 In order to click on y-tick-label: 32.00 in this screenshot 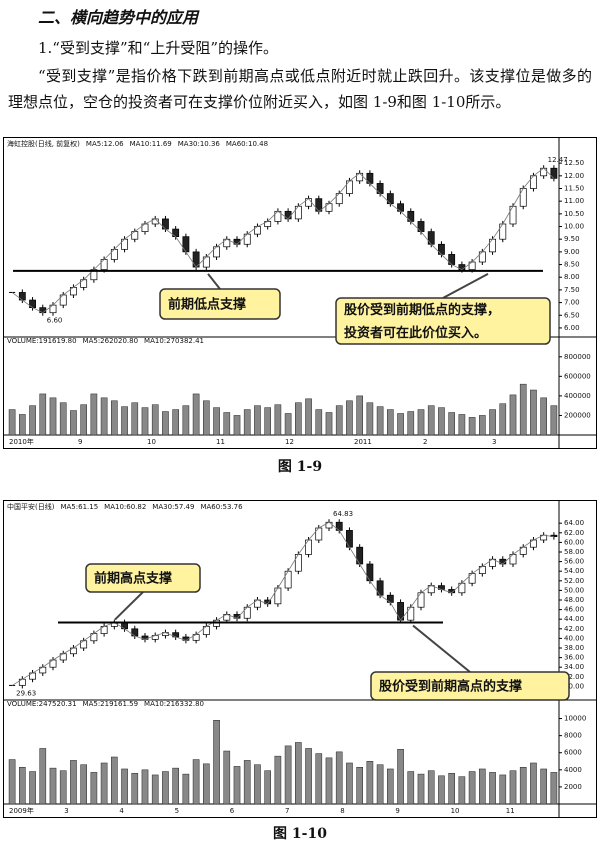, I will do `click(574, 677)`.